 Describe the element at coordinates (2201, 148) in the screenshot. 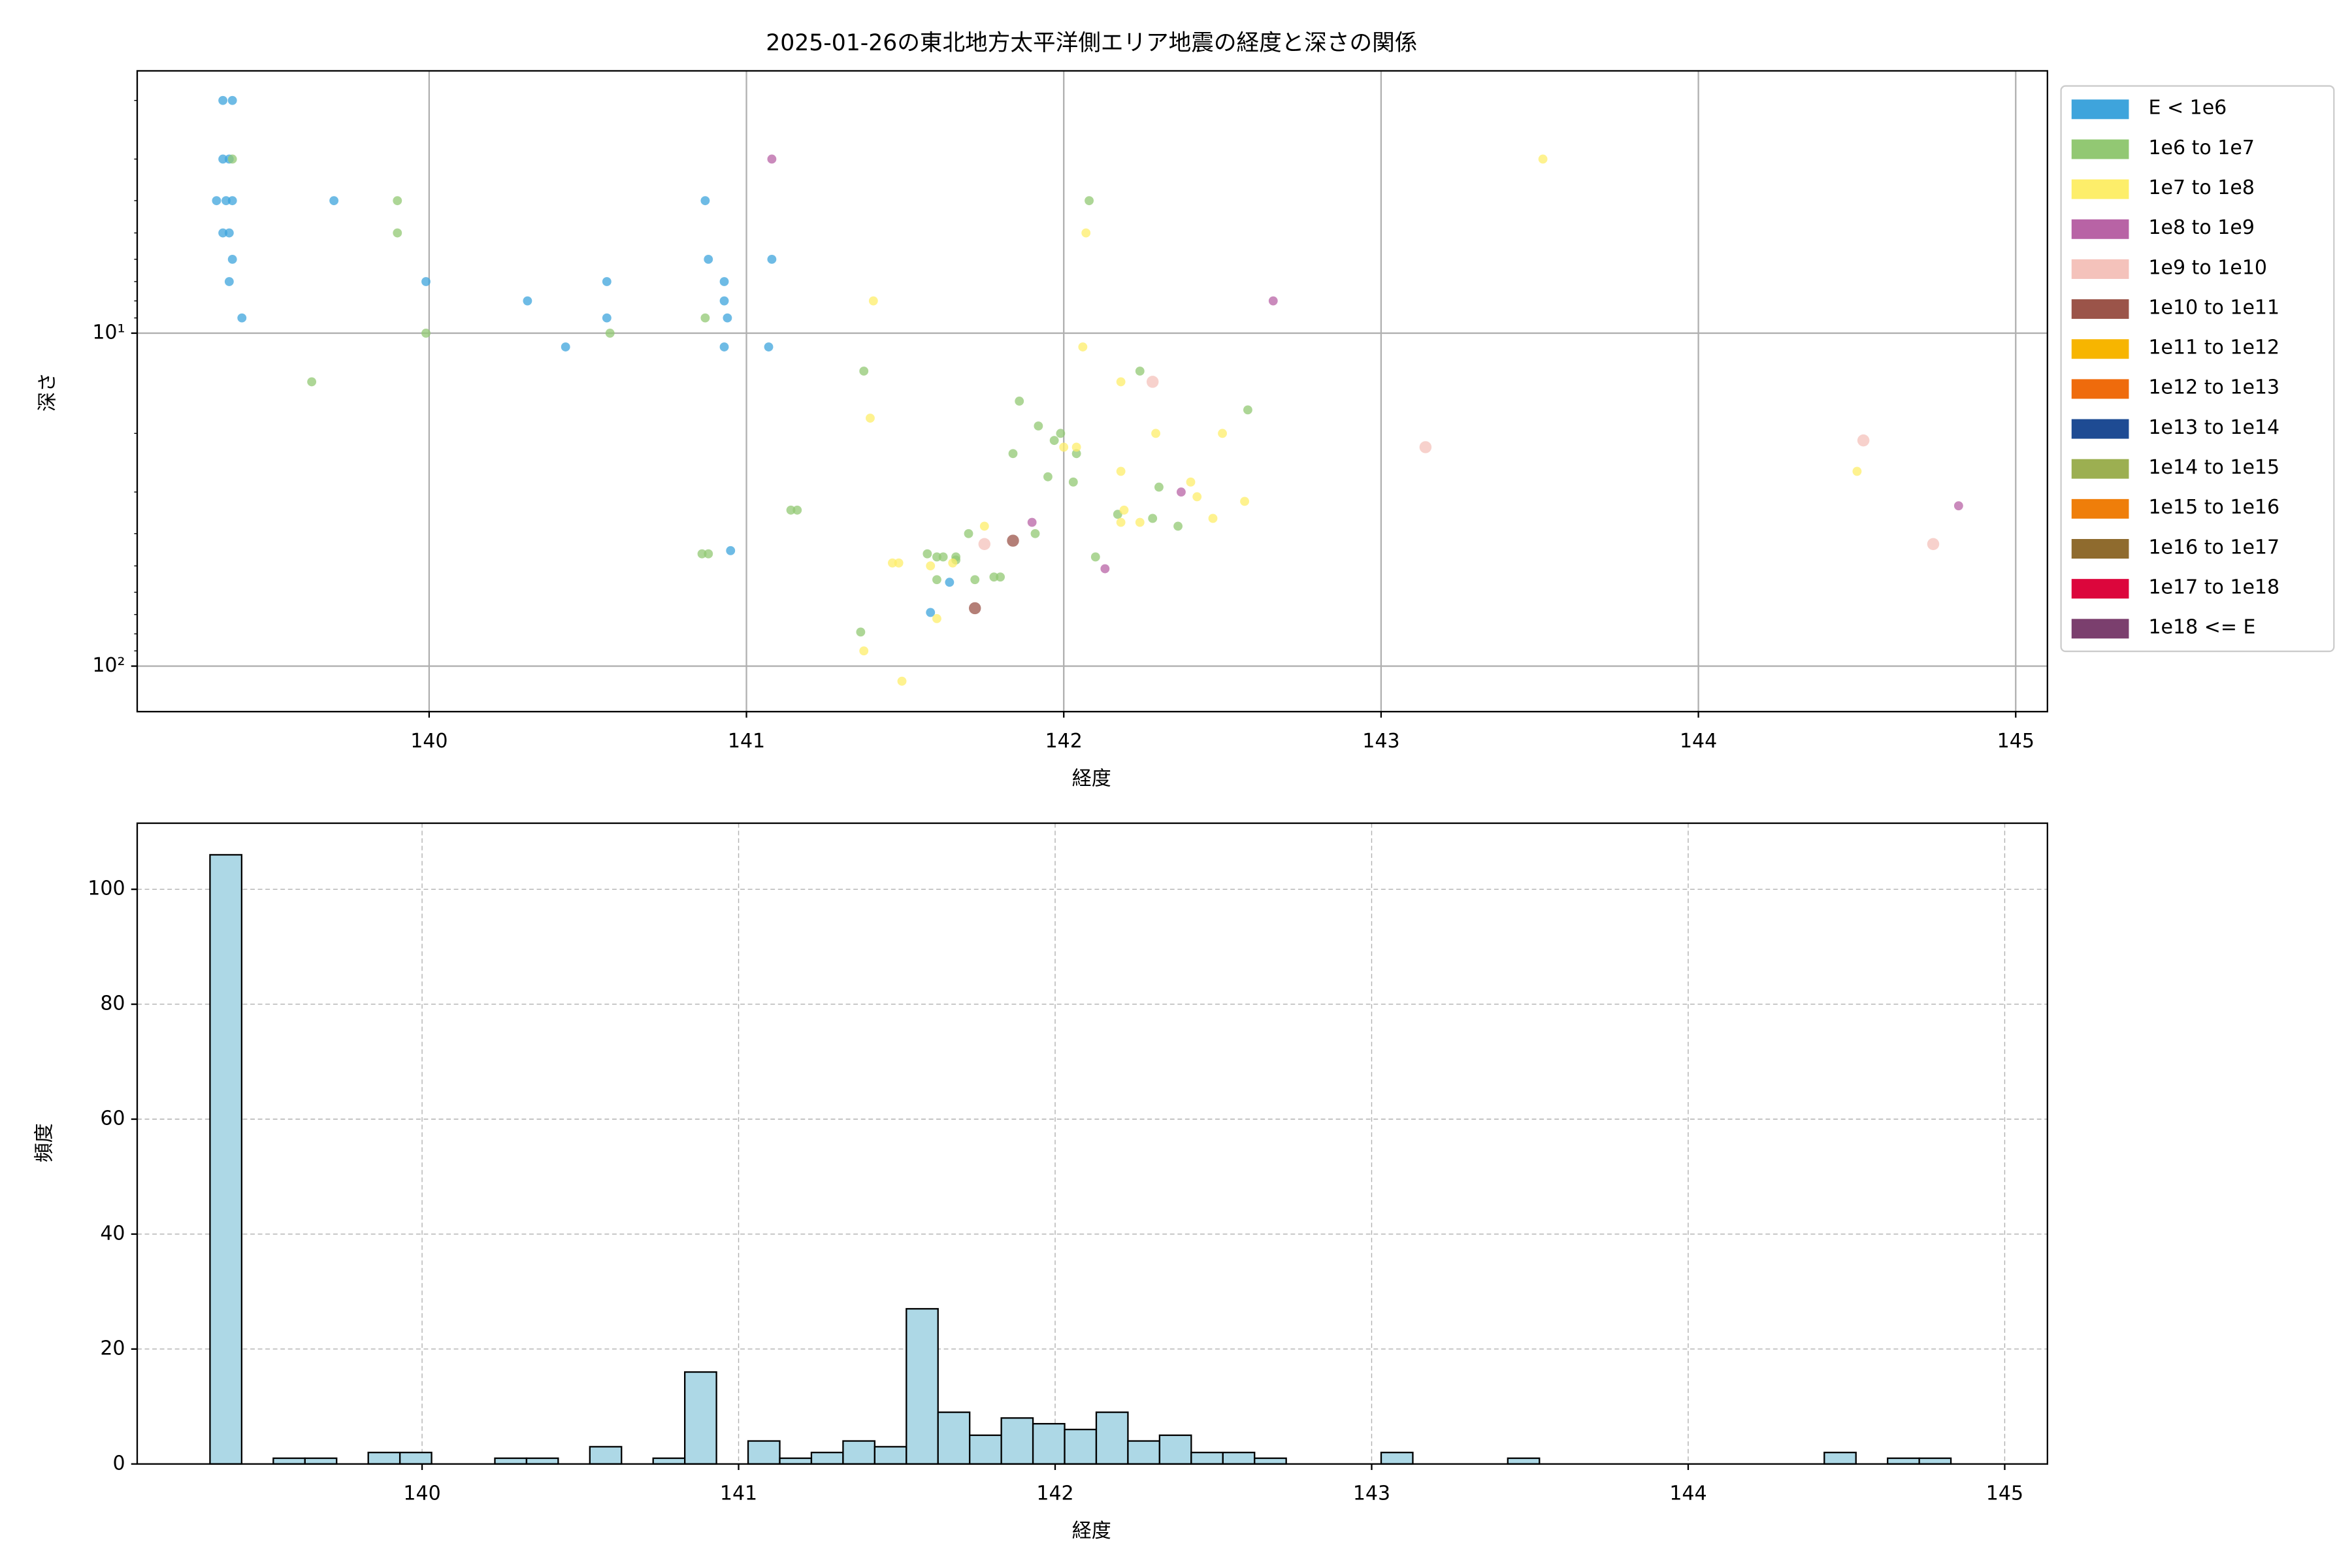

I see `legend-label: 1e6 to 1e7` at that location.